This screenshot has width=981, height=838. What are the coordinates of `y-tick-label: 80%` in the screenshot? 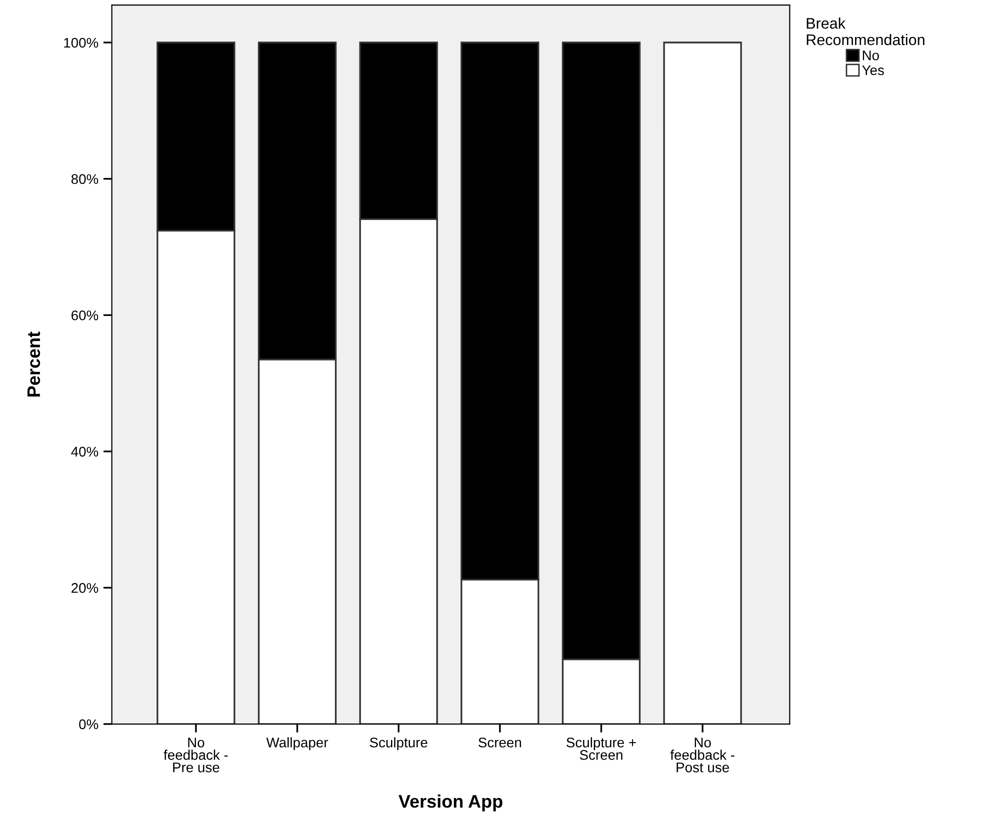 It's located at (84, 179).